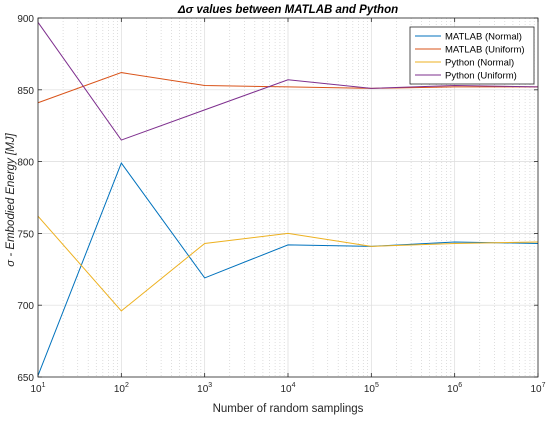  What do you see at coordinates (25, 306) in the screenshot?
I see `y-tick-label: 700` at bounding box center [25, 306].